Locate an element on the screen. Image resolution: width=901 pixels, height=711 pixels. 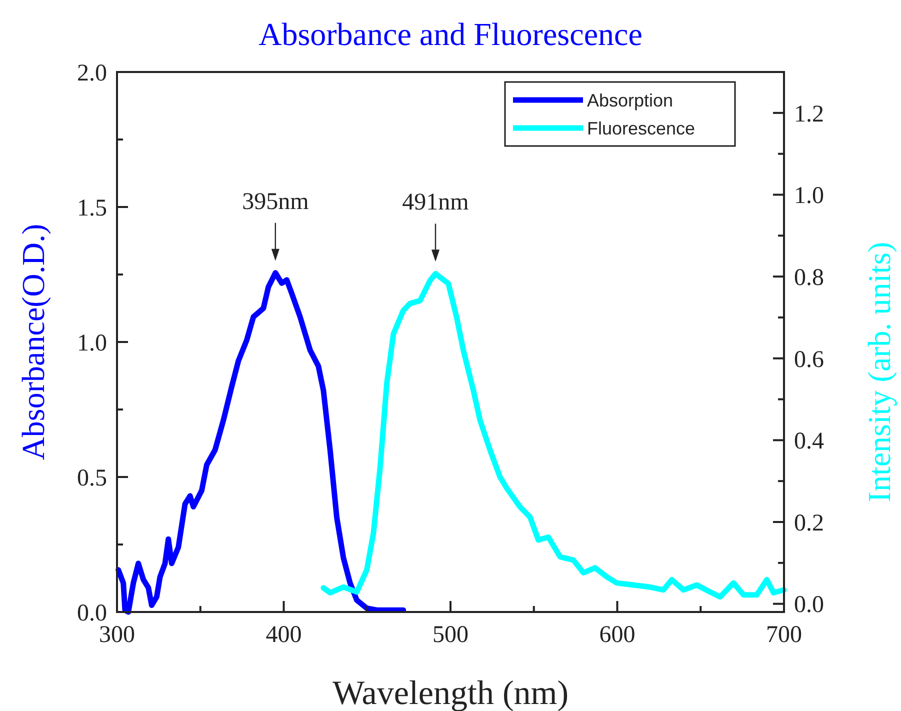
chart-title: Absorbance and Fluorescence is located at coordinates (450, 34).